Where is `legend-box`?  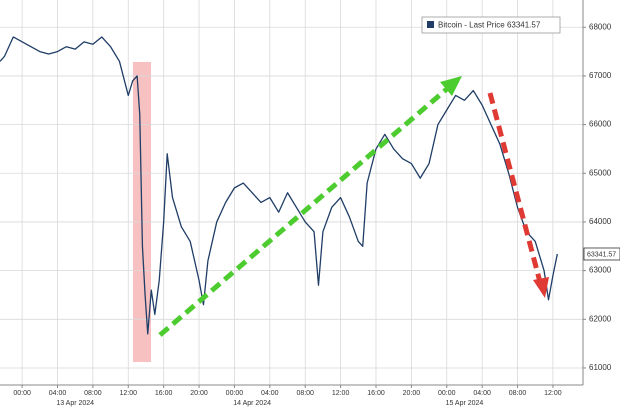 legend-box is located at coordinates (491, 25).